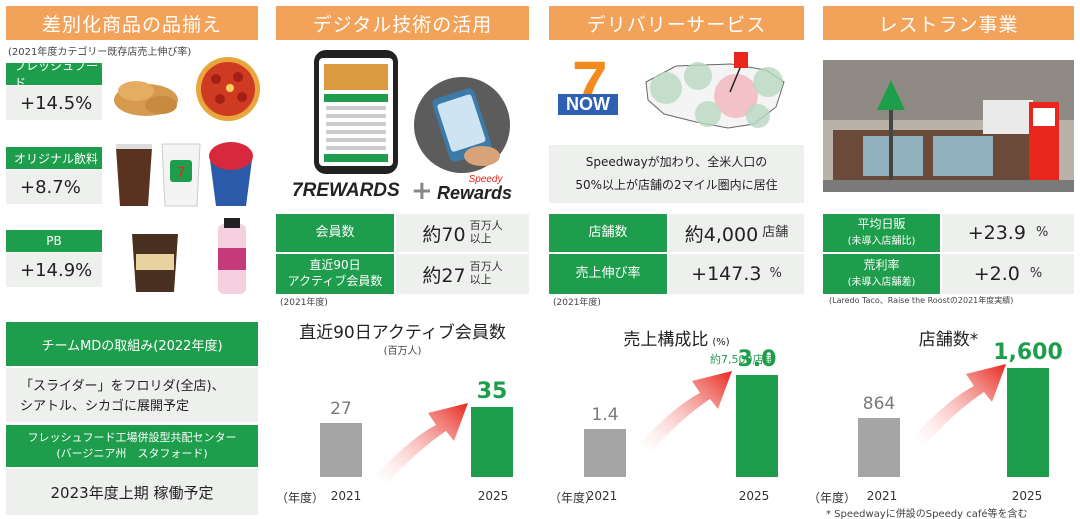 This screenshot has height=519, width=1080. What do you see at coordinates (832, 498) in the screenshot?
I see `chart3-axis-label: （年度）` at bounding box center [832, 498].